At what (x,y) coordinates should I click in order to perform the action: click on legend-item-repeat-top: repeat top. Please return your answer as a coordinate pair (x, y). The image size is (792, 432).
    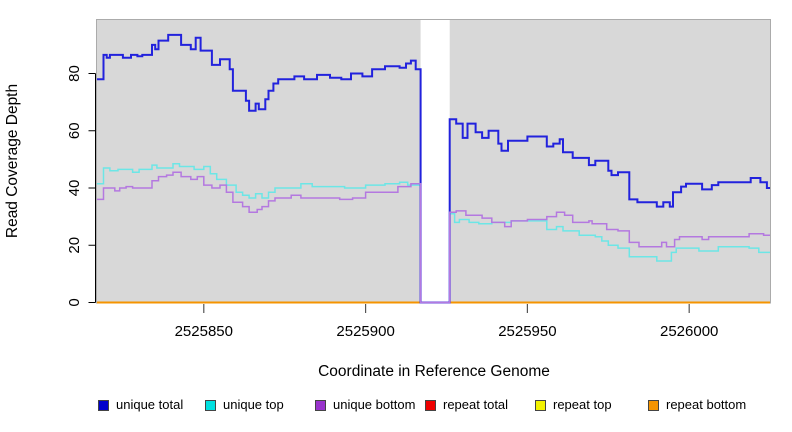
    Looking at the image, I should click on (573, 405).